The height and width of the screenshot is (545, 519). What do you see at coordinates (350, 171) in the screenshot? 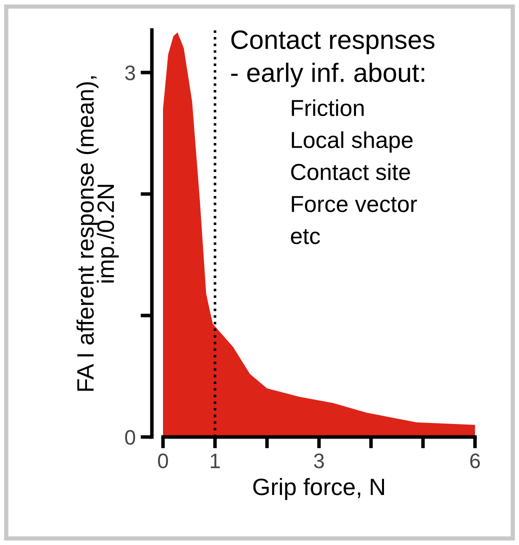
I see `annotation: Contact site` at bounding box center [350, 171].